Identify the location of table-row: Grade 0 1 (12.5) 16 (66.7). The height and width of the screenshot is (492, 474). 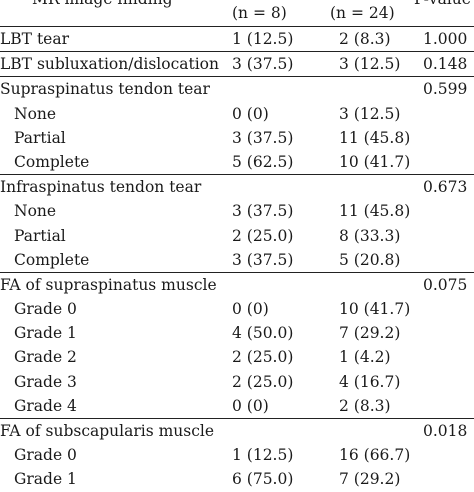
(237, 455).